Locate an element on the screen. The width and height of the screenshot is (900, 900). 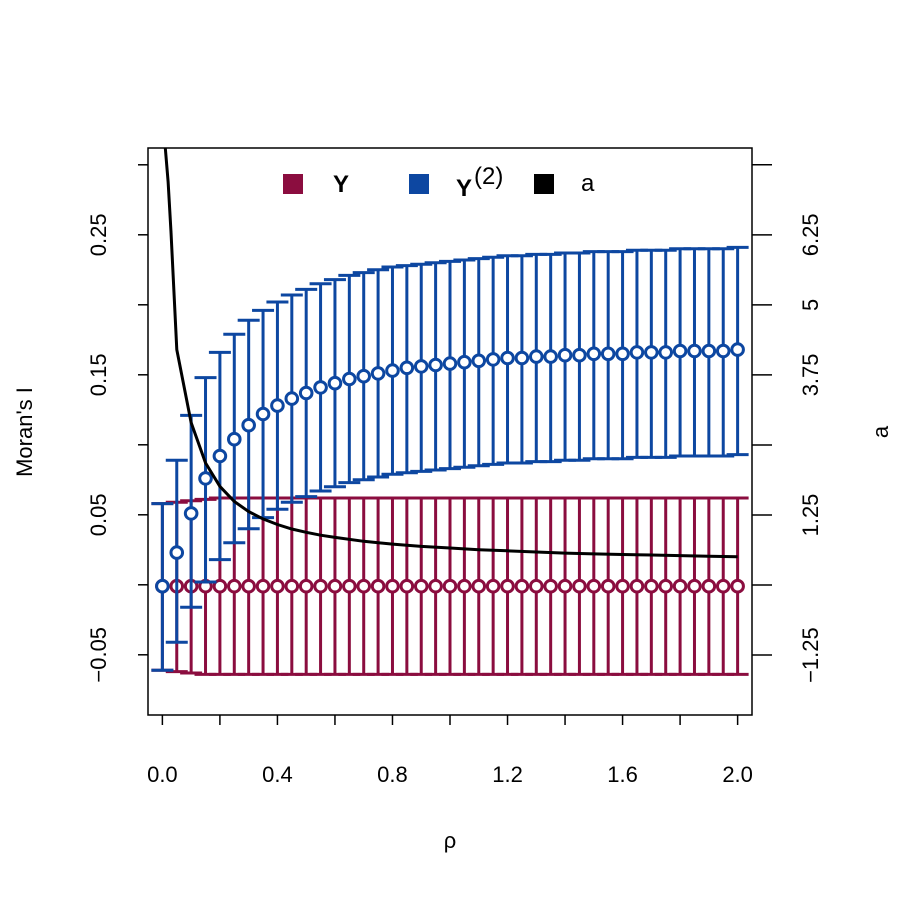
legend-label-y2: Y is located at coordinates (464, 188).